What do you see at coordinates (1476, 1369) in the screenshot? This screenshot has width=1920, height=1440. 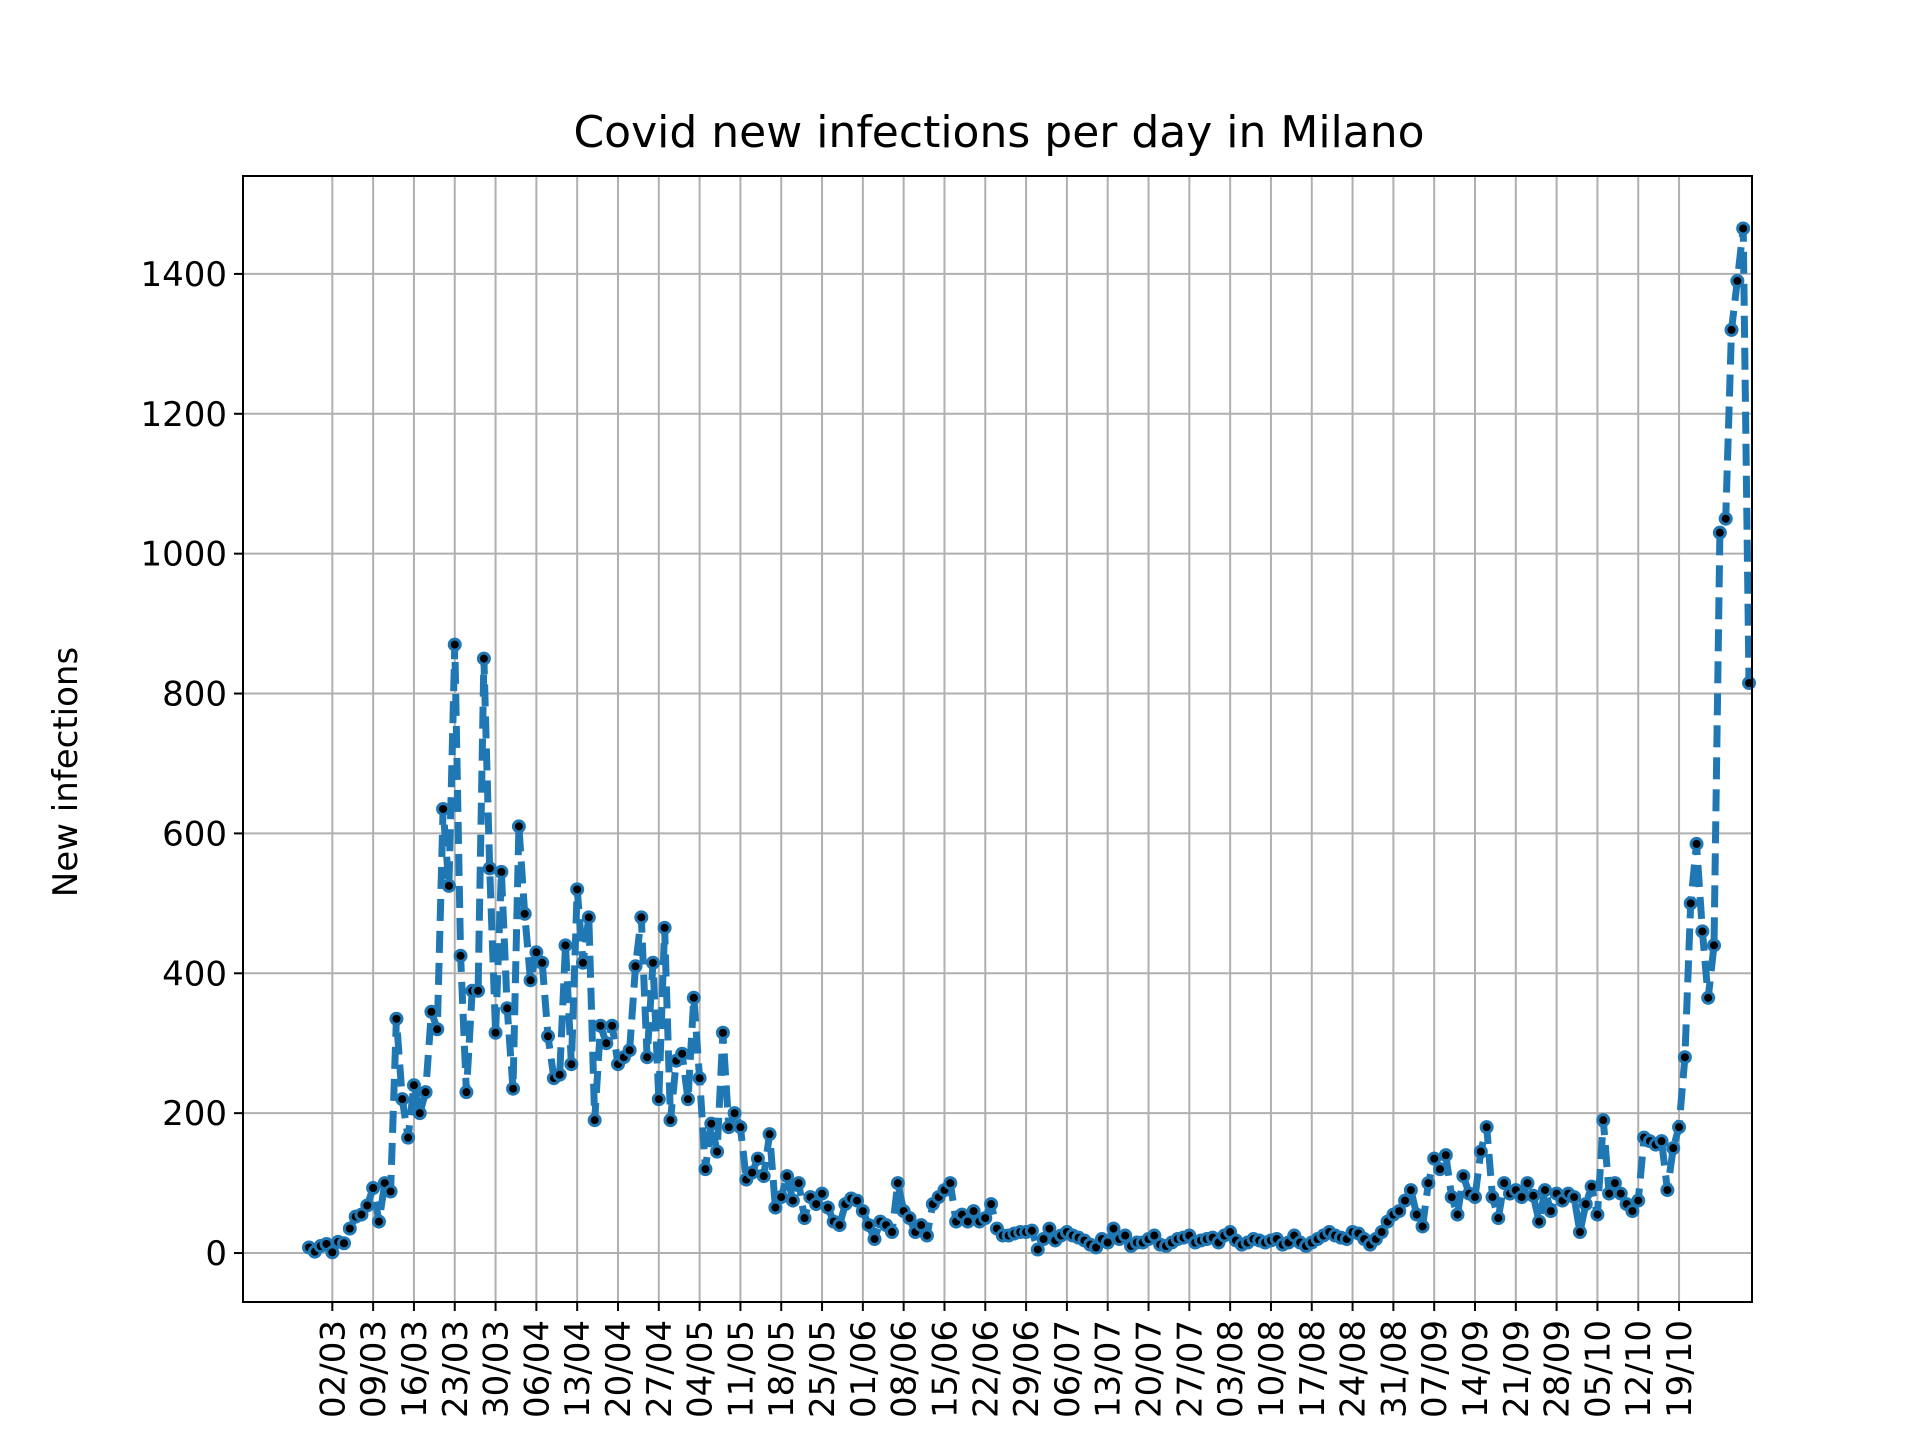 I see `x-tick-label: 14/09` at bounding box center [1476, 1369].